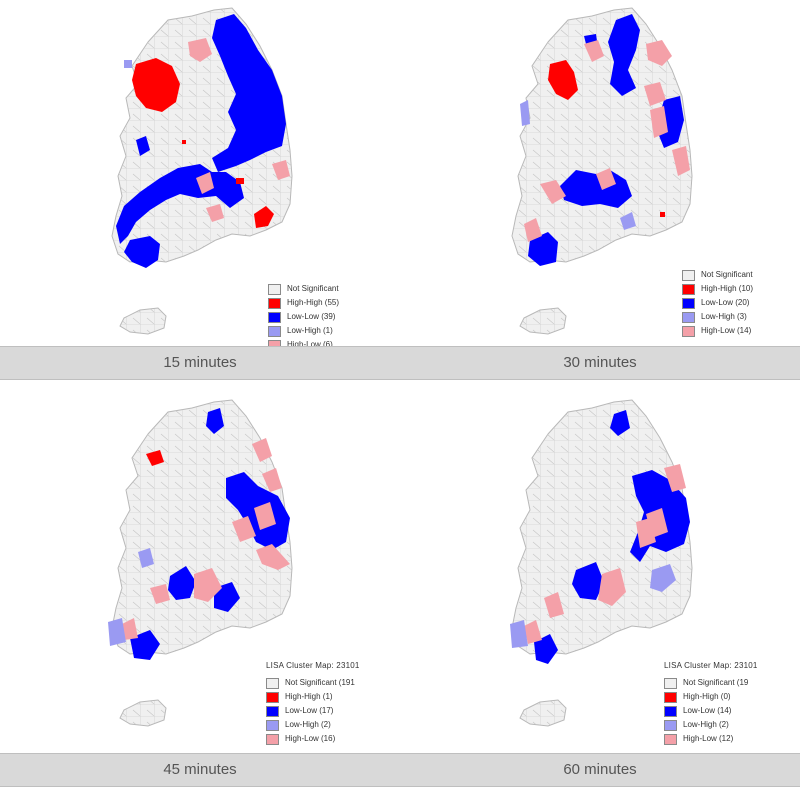 This screenshot has width=800, height=787. I want to click on high-high-cluster-southeast, so click(264, 217).